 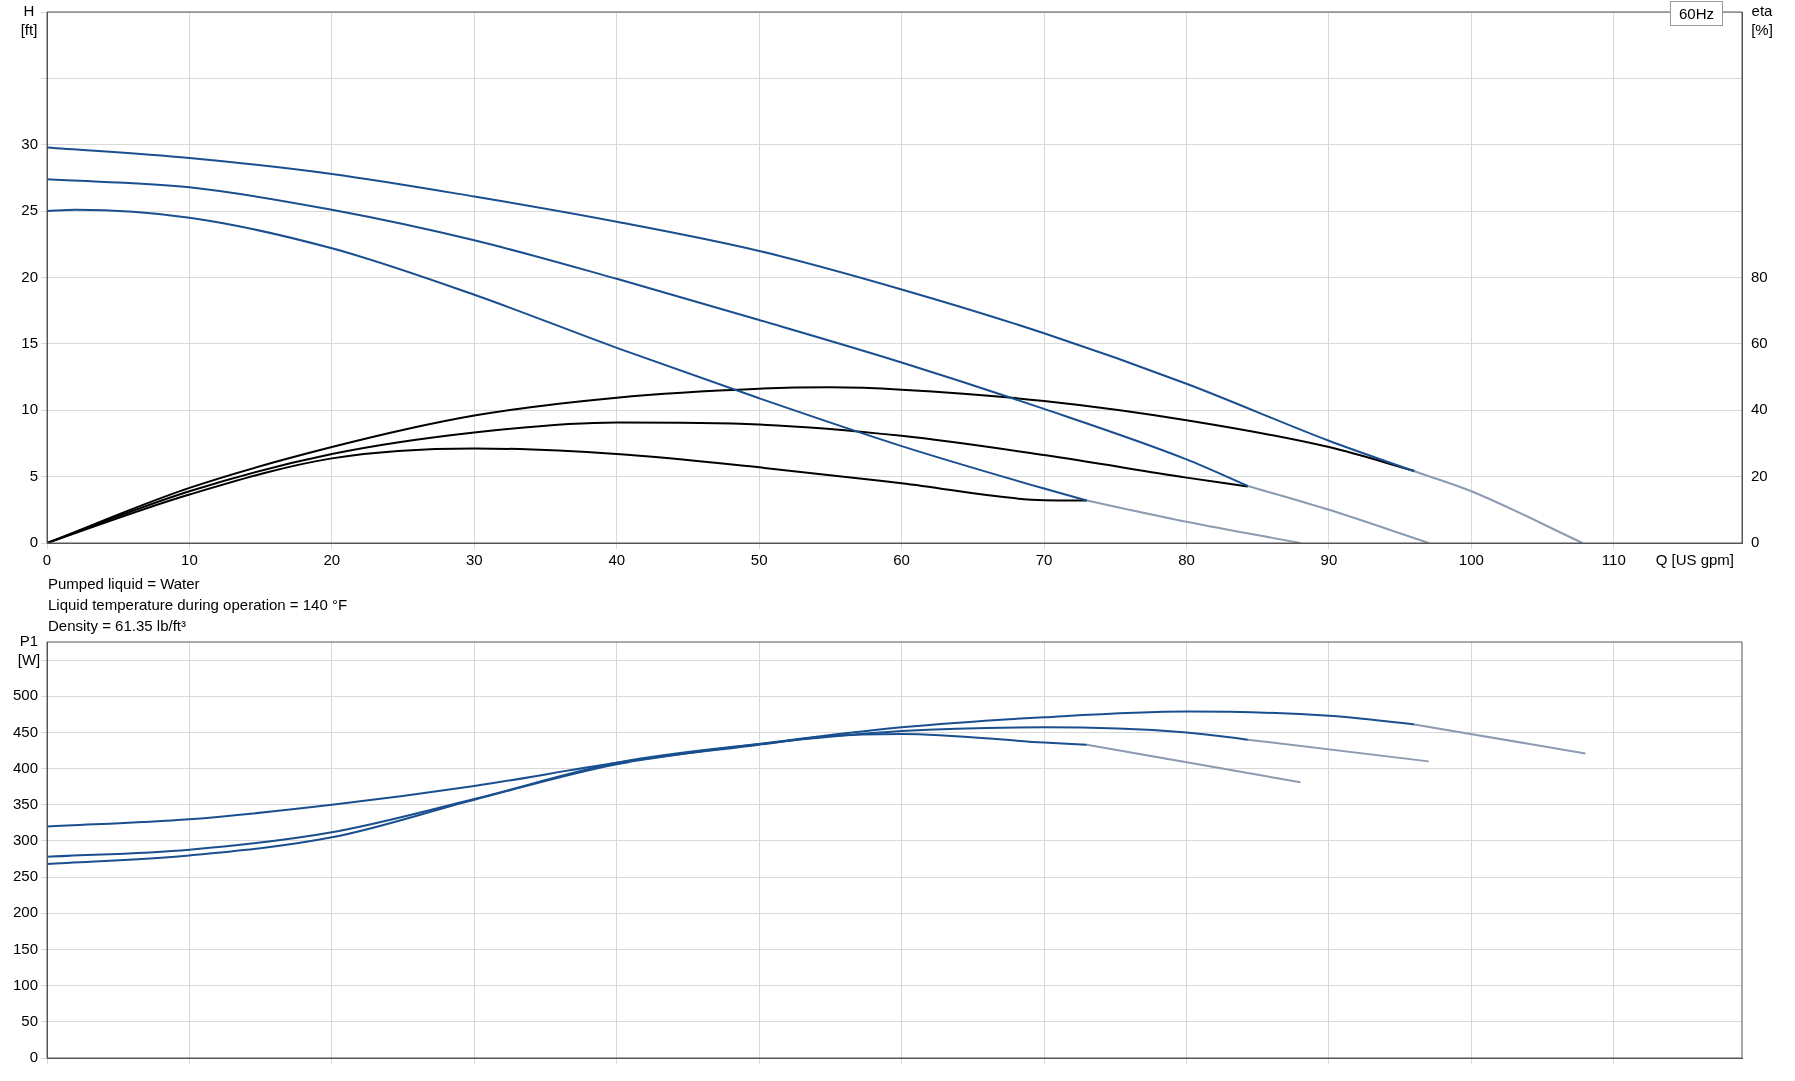 I want to click on y-tick-label: 350, so click(x=25, y=803).